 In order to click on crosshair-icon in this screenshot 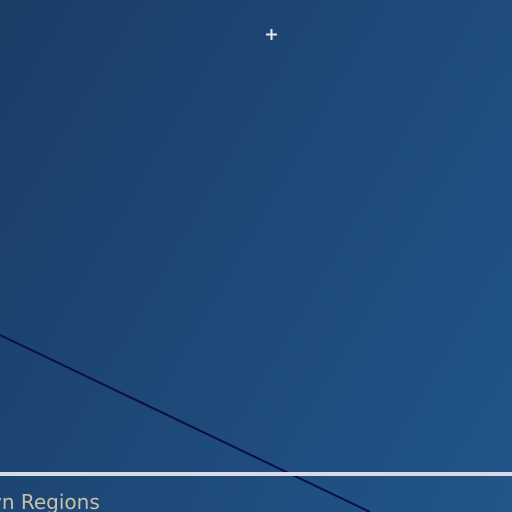, I will do `click(271, 34)`.